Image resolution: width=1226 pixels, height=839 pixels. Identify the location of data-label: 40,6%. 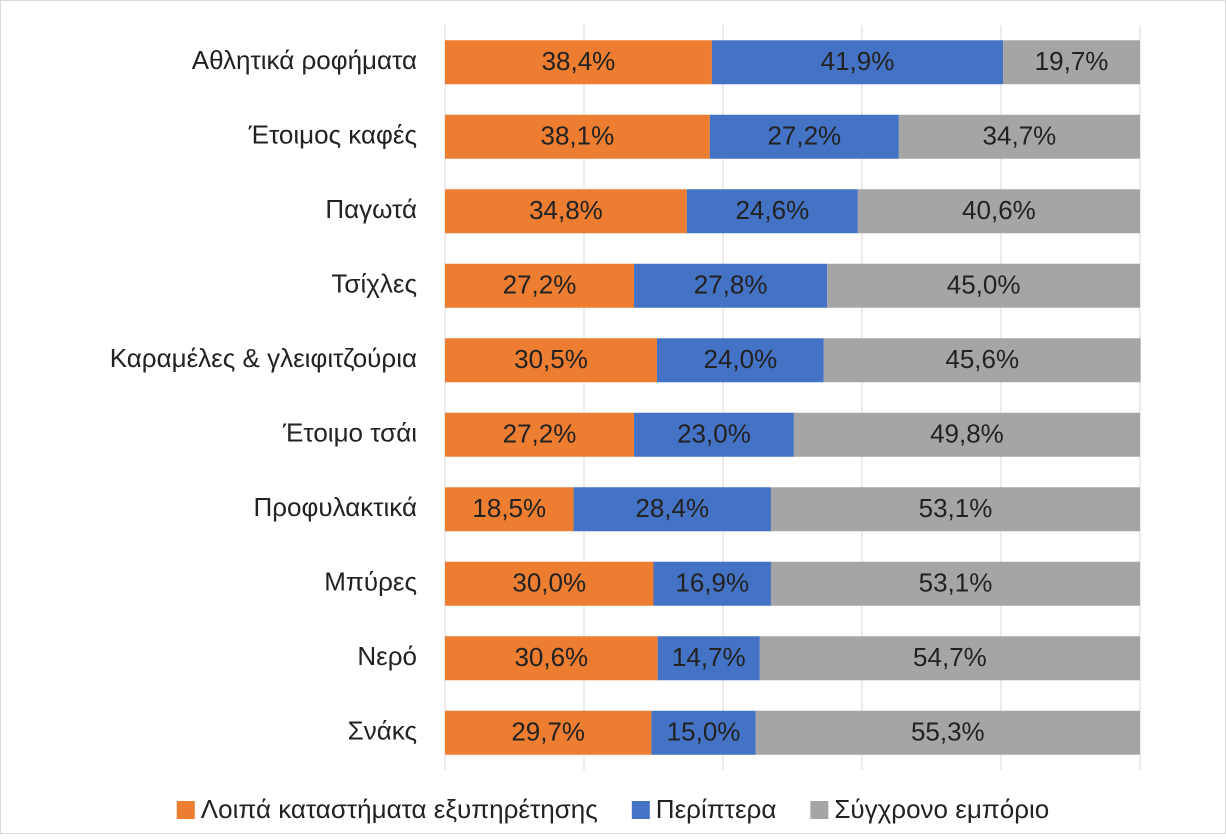
(999, 210).